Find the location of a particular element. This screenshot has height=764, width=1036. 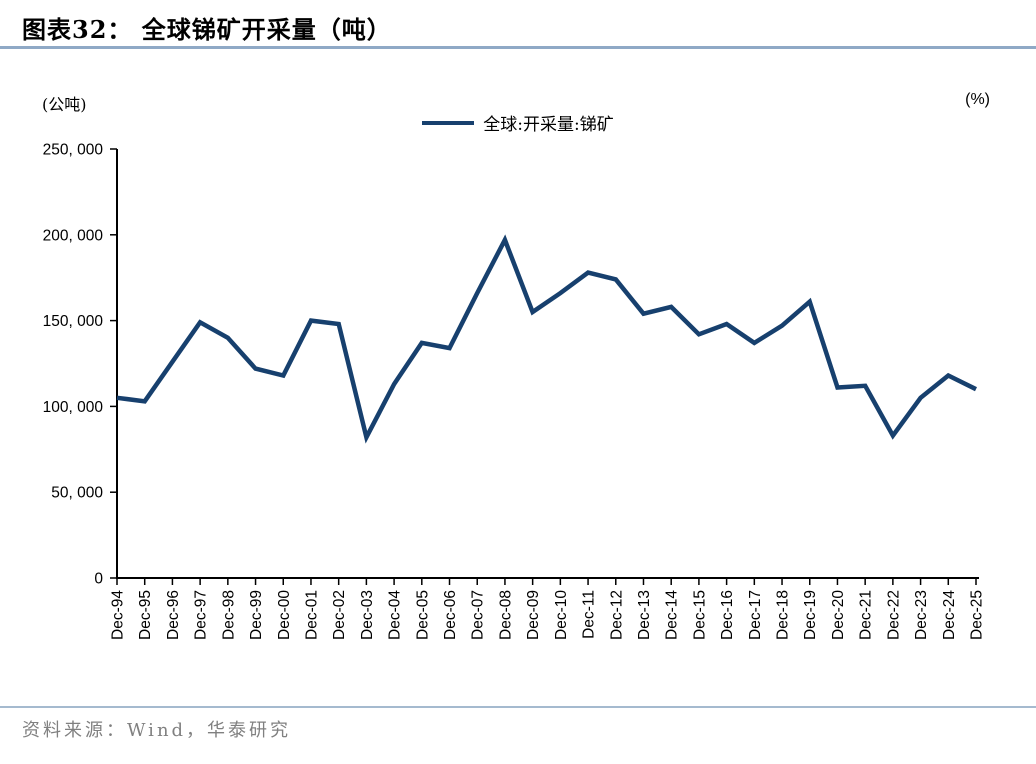

footer-divider is located at coordinates (518, 707).